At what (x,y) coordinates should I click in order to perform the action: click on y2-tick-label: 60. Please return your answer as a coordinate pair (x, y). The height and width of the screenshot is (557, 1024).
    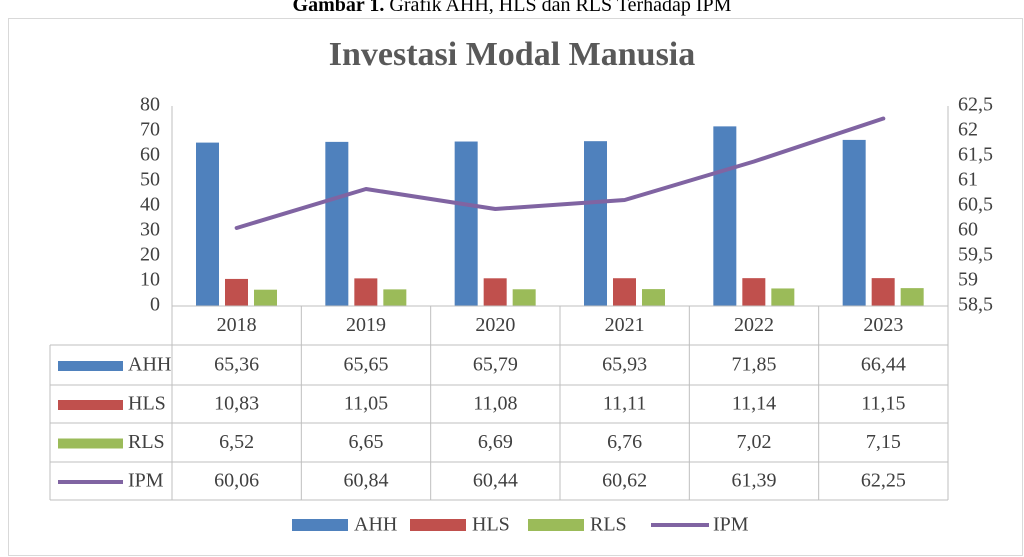
    Looking at the image, I should click on (968, 230).